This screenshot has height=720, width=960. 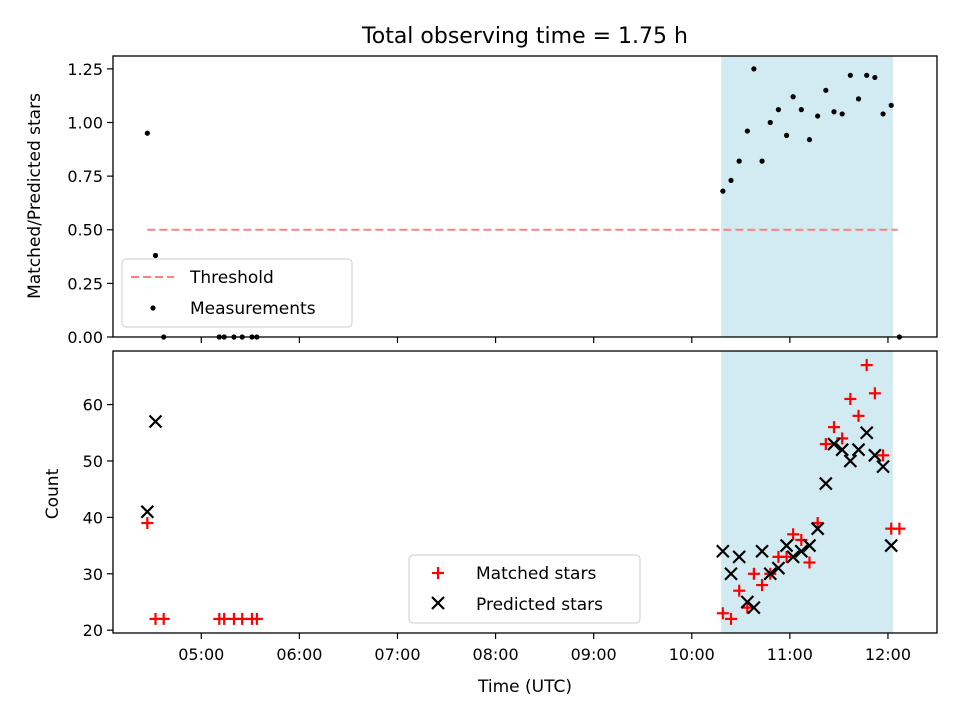 What do you see at coordinates (93, 461) in the screenshot?
I see `bottom-y-tick-label: 50` at bounding box center [93, 461].